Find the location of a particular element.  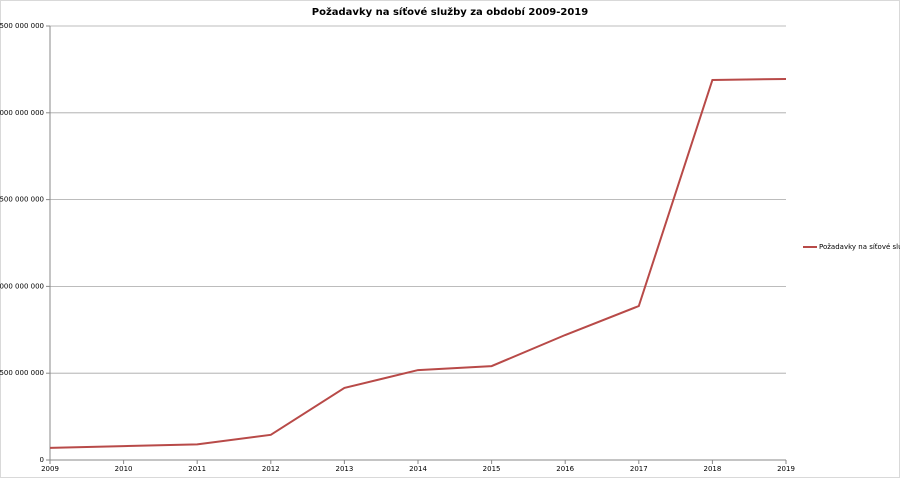

x-tick-label: 2012 is located at coordinates (271, 469).